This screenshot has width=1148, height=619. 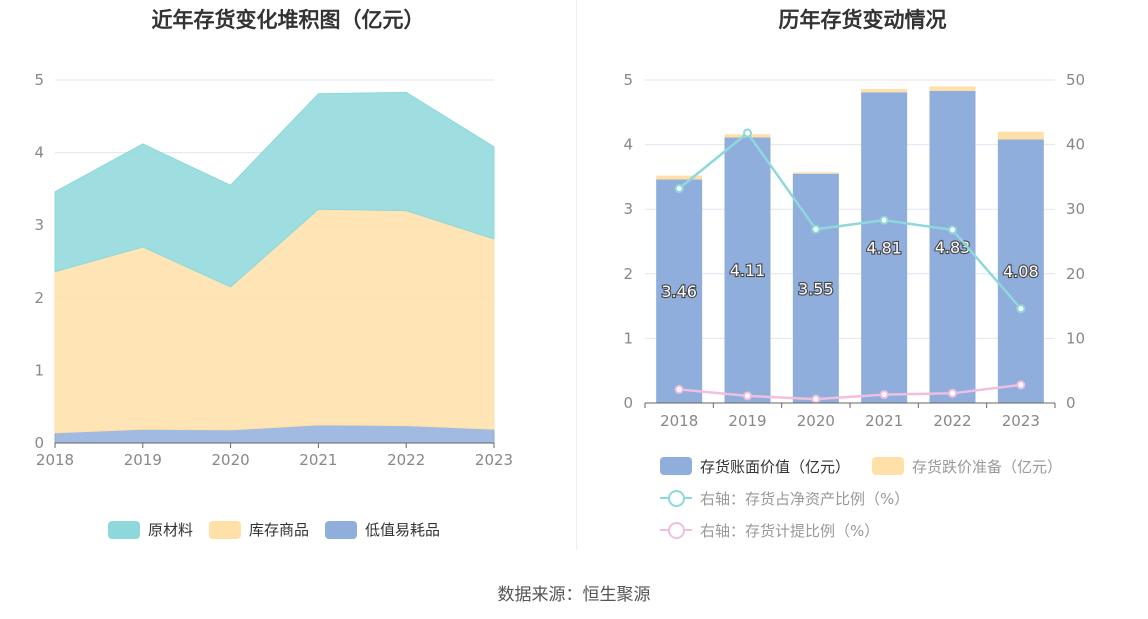 I want to click on legend-label-raw-materials: 原材料, so click(x=171, y=530).